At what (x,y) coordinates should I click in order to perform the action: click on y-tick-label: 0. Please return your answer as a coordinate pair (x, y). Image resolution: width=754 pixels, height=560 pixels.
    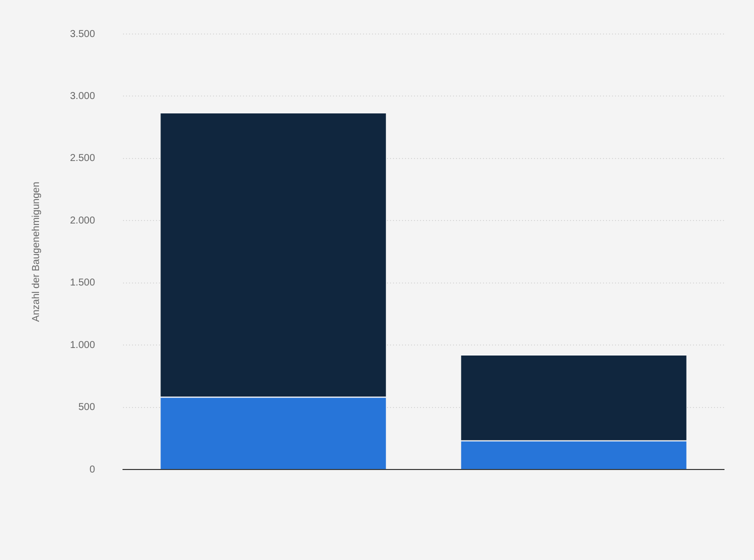
    Looking at the image, I should click on (92, 470).